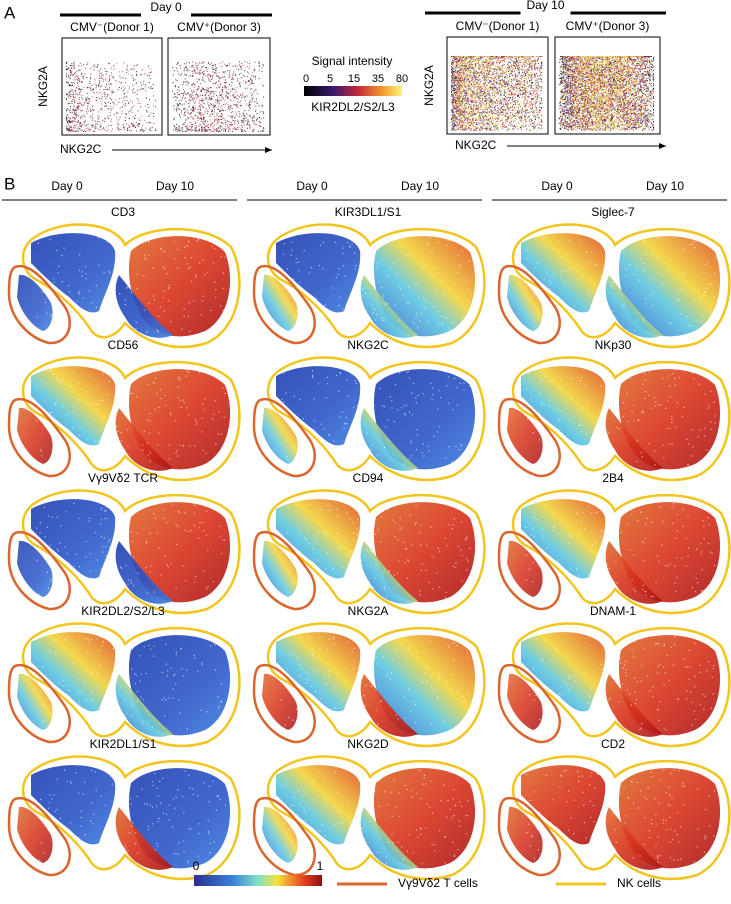 The width and height of the screenshot is (731, 904). I want to click on marker-title: KIR3DL1/S1, so click(368, 212).